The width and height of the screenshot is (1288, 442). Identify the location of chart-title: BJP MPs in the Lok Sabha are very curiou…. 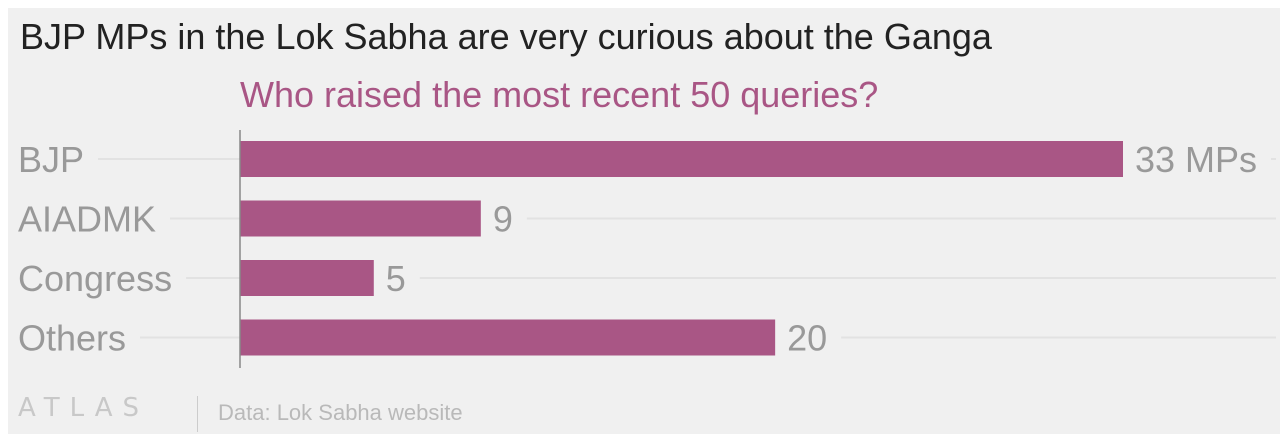
(506, 36).